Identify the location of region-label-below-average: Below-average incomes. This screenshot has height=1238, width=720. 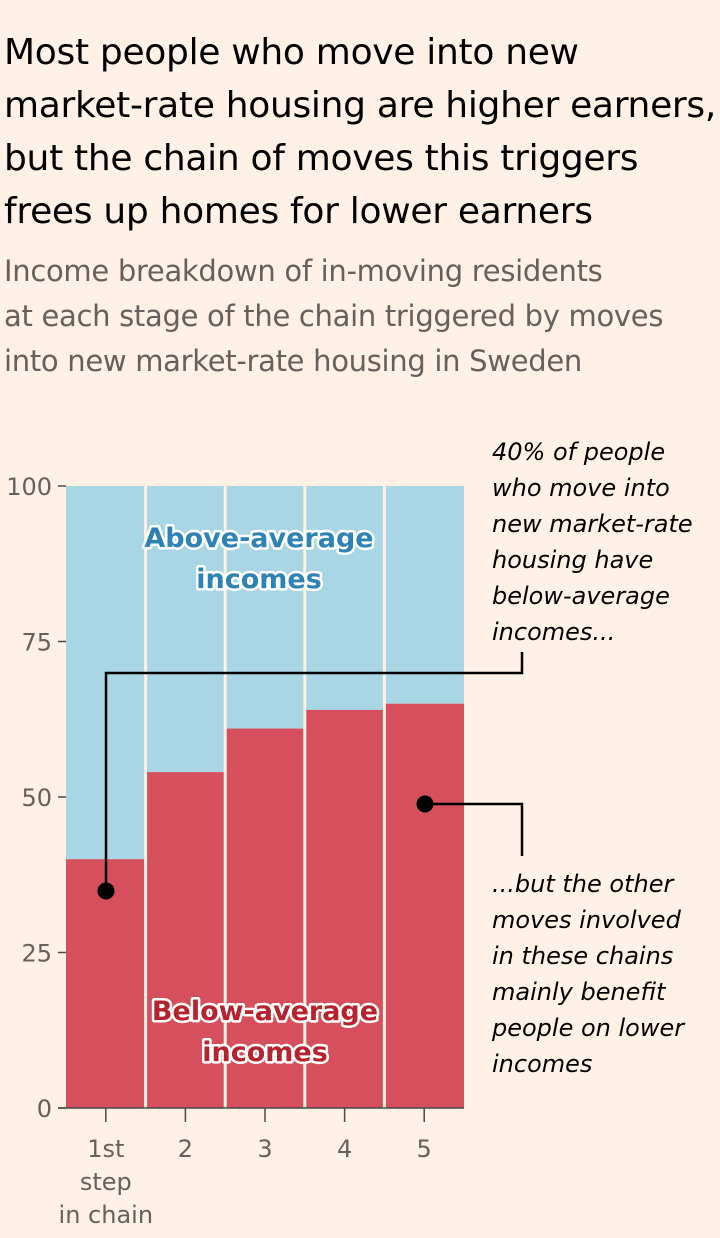
(265, 1032).